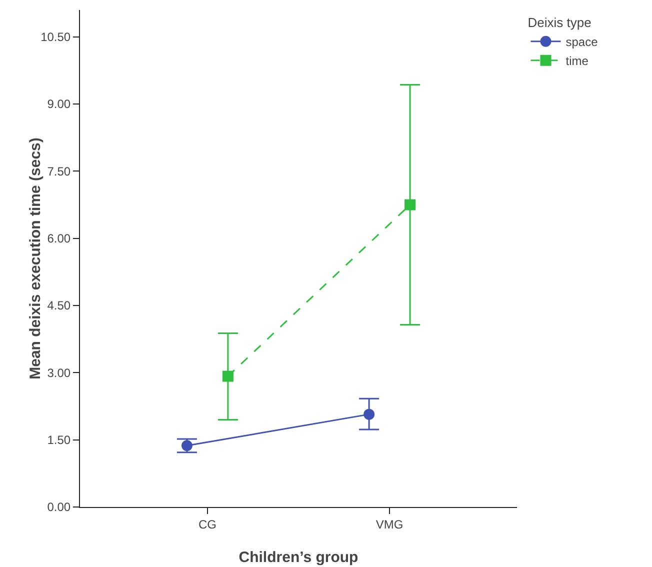 Image resolution: width=652 pixels, height=567 pixels. Describe the element at coordinates (59, 440) in the screenshot. I see `y-tick-label: 1.50` at that location.